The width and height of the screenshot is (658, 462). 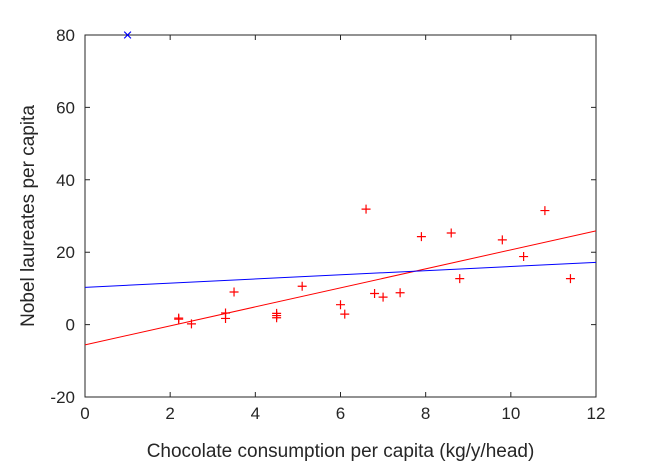 What do you see at coordinates (255, 413) in the screenshot?
I see `x-tick-label: 4` at bounding box center [255, 413].